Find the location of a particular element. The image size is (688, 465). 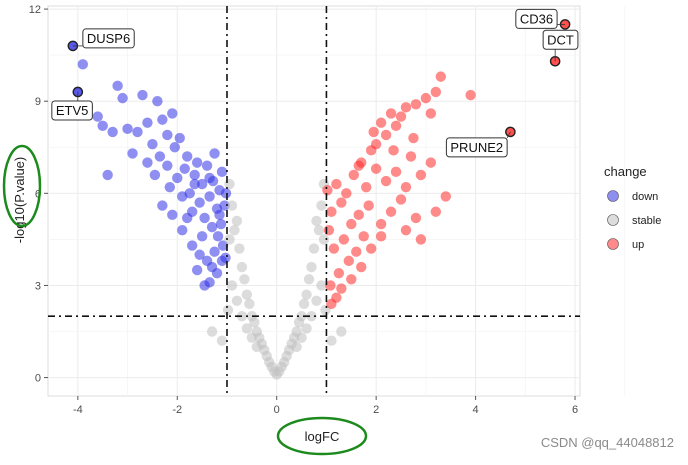

x-axis-title-highlight is located at coordinates (322, 436).